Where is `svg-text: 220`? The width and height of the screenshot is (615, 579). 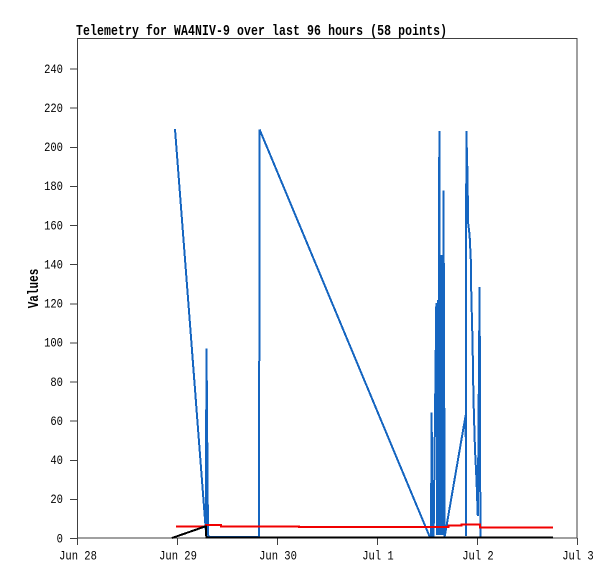 svg-text: 220 is located at coordinates (53, 108).